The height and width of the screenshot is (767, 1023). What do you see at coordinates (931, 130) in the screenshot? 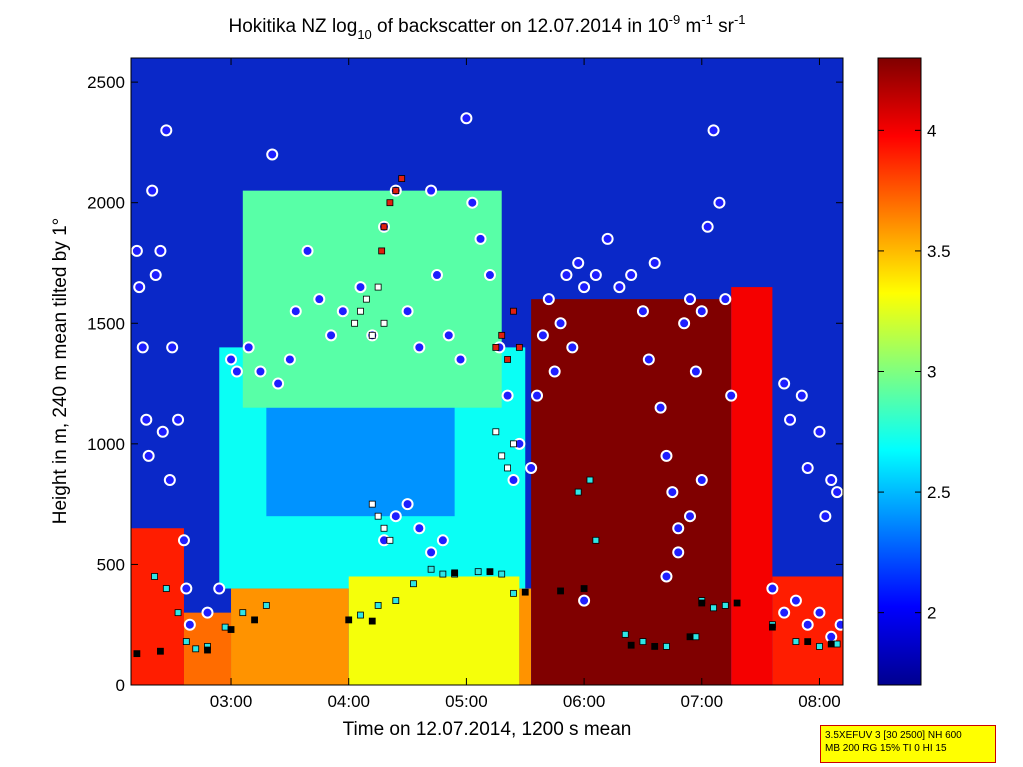
I see `cb-tick-label-4: 4` at bounding box center [931, 130].